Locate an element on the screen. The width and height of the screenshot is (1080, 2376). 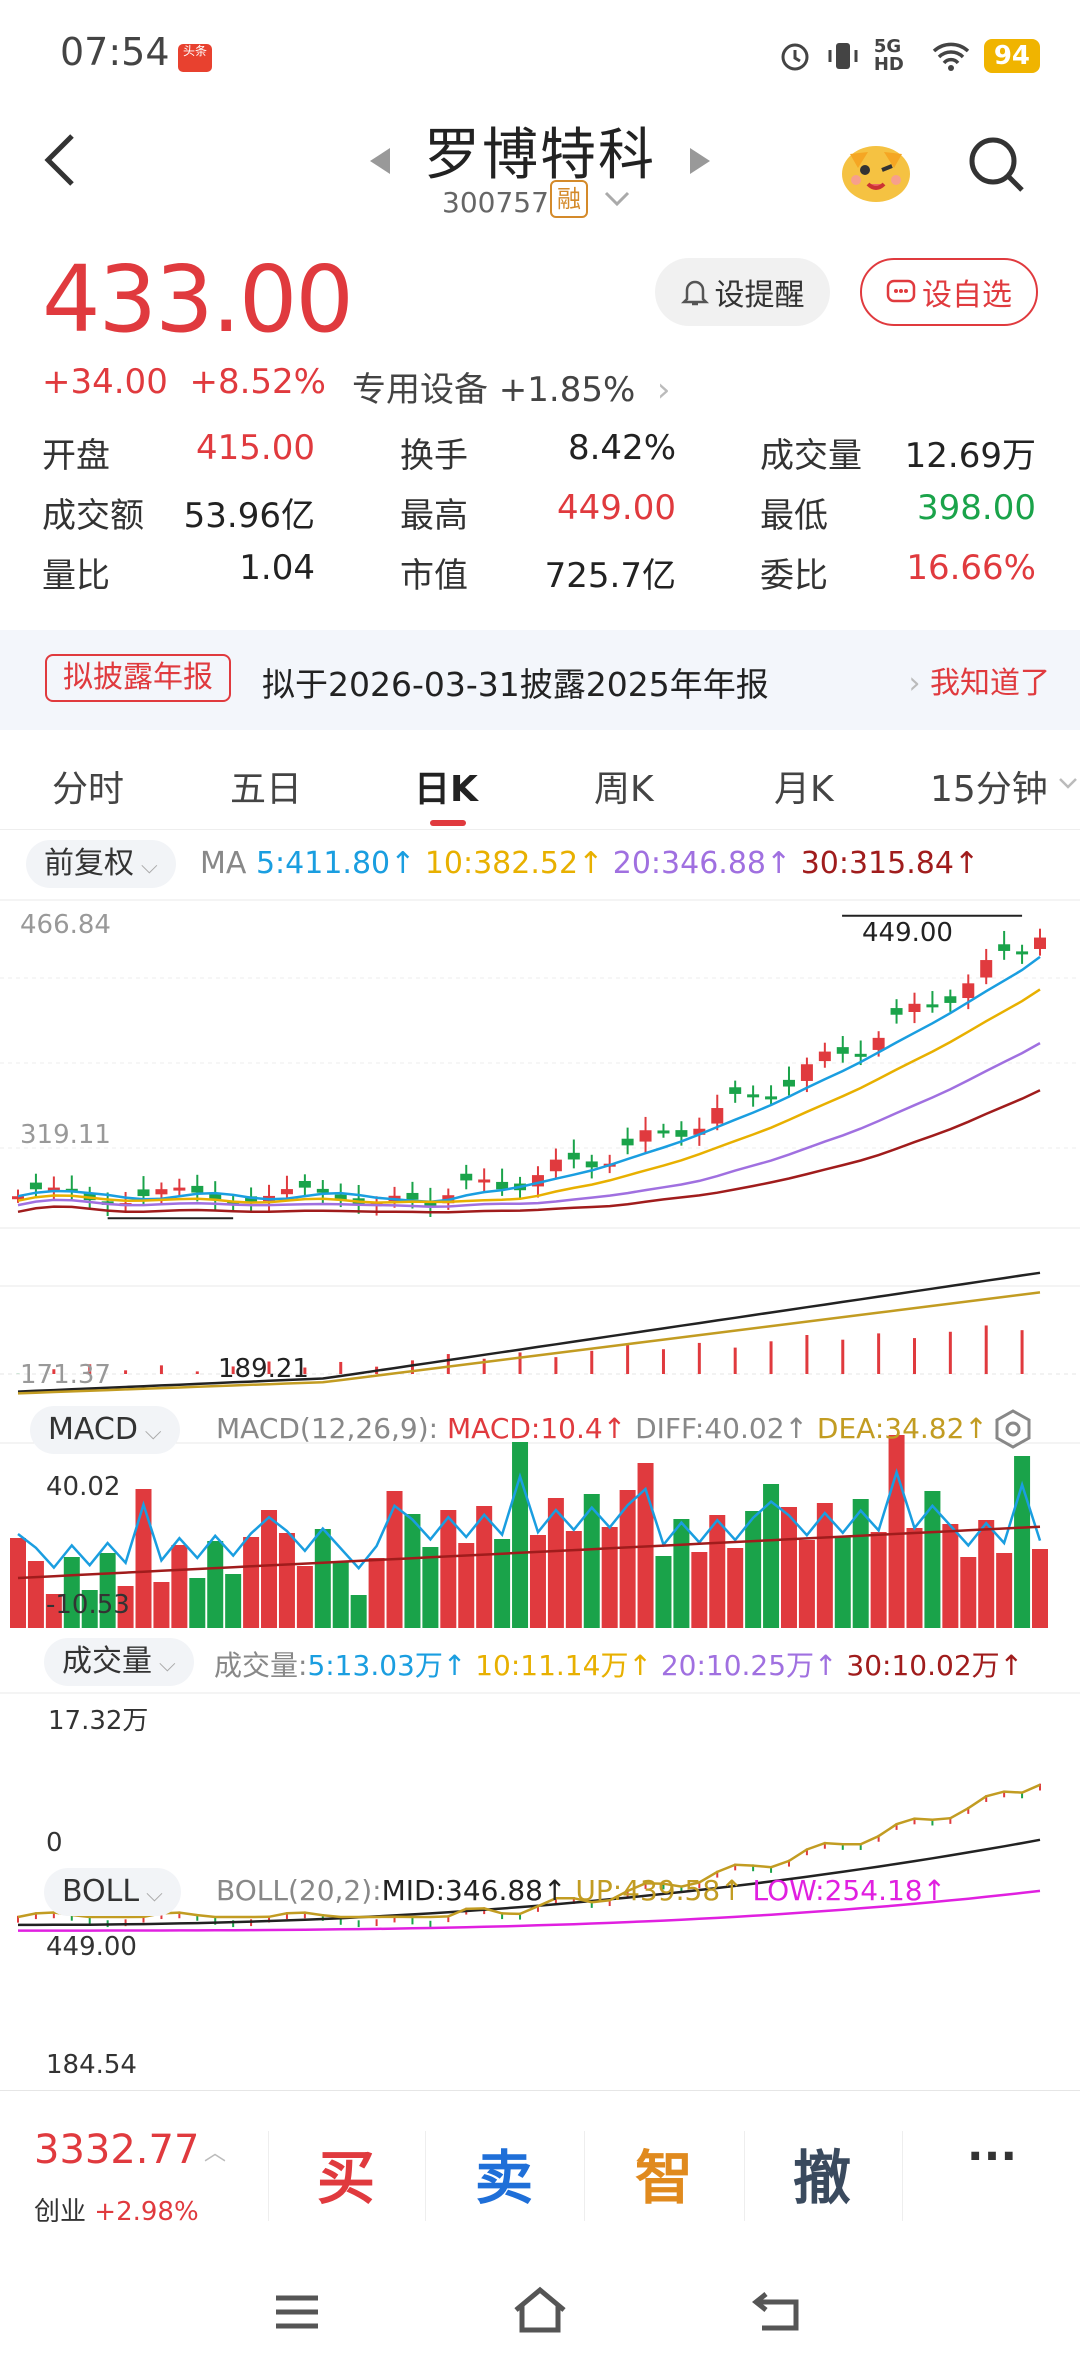
macd-dropdown: MACD ⌵ is located at coordinates (105, 1430).